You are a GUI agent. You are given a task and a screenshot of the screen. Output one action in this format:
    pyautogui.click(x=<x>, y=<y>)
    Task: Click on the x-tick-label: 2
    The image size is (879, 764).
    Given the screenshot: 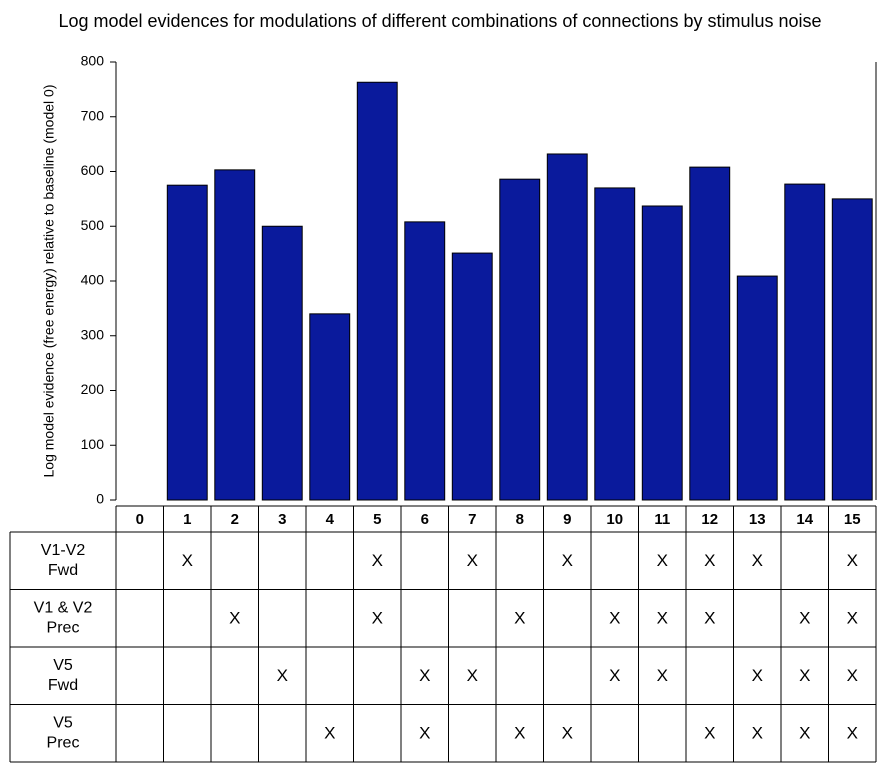 What is the action you would take?
    pyautogui.click(x=235, y=519)
    